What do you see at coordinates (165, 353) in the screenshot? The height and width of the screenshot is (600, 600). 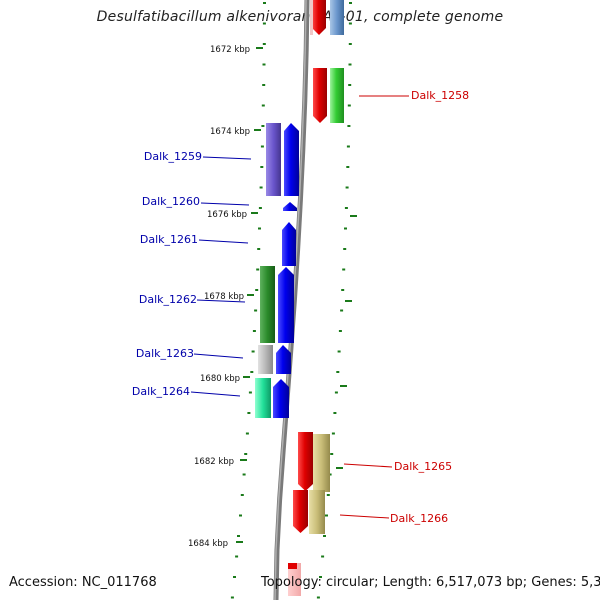 I see `gene-label-dalk-1263: Dalk_1263` at bounding box center [165, 353].